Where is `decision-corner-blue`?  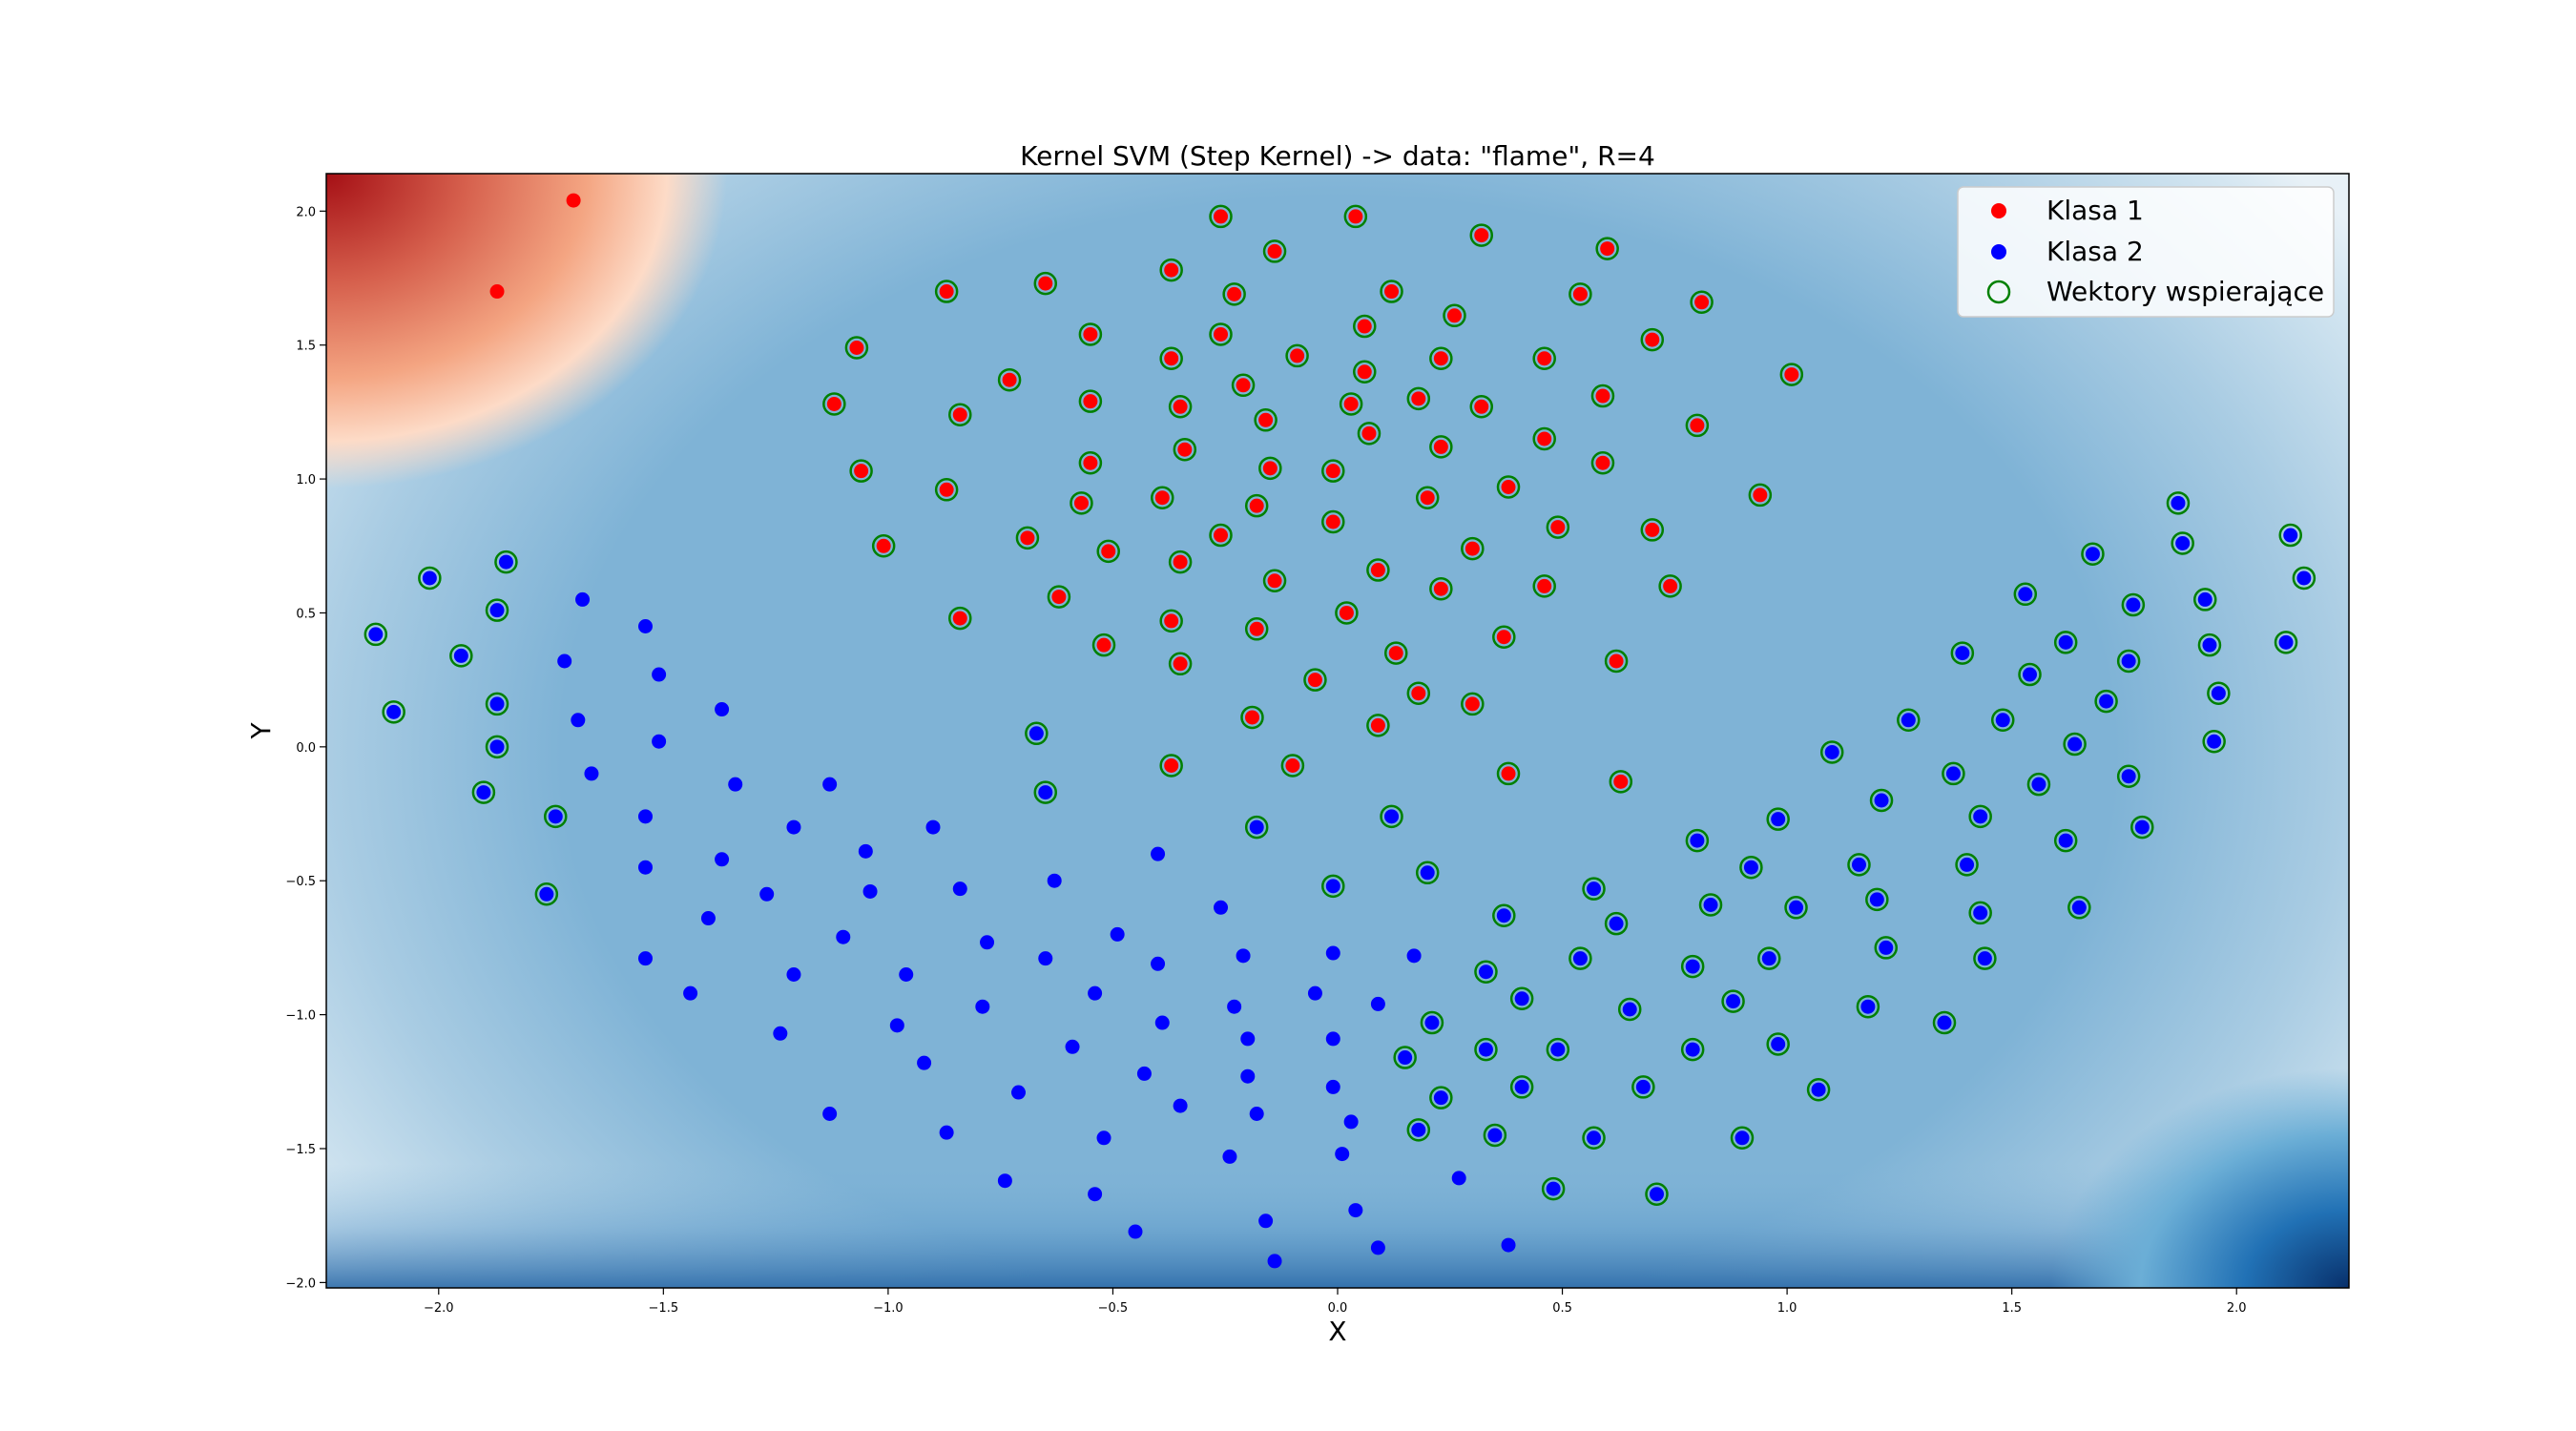 decision-corner-blue is located at coordinates (2200, 1178).